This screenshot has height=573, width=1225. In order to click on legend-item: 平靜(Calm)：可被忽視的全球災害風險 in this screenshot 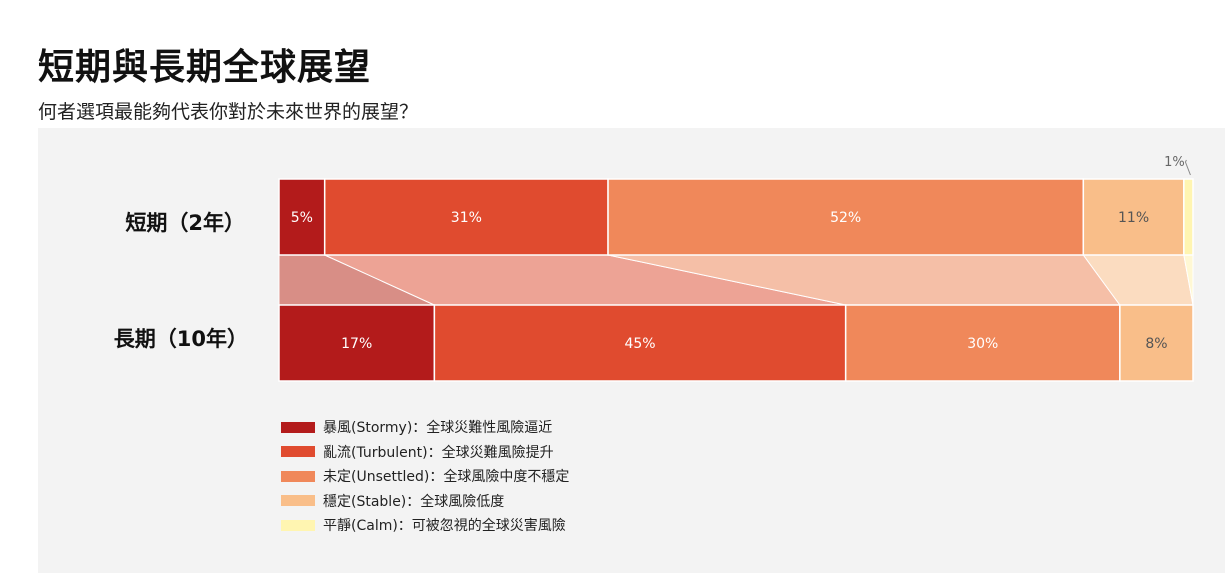, I will do `click(425, 525)`.